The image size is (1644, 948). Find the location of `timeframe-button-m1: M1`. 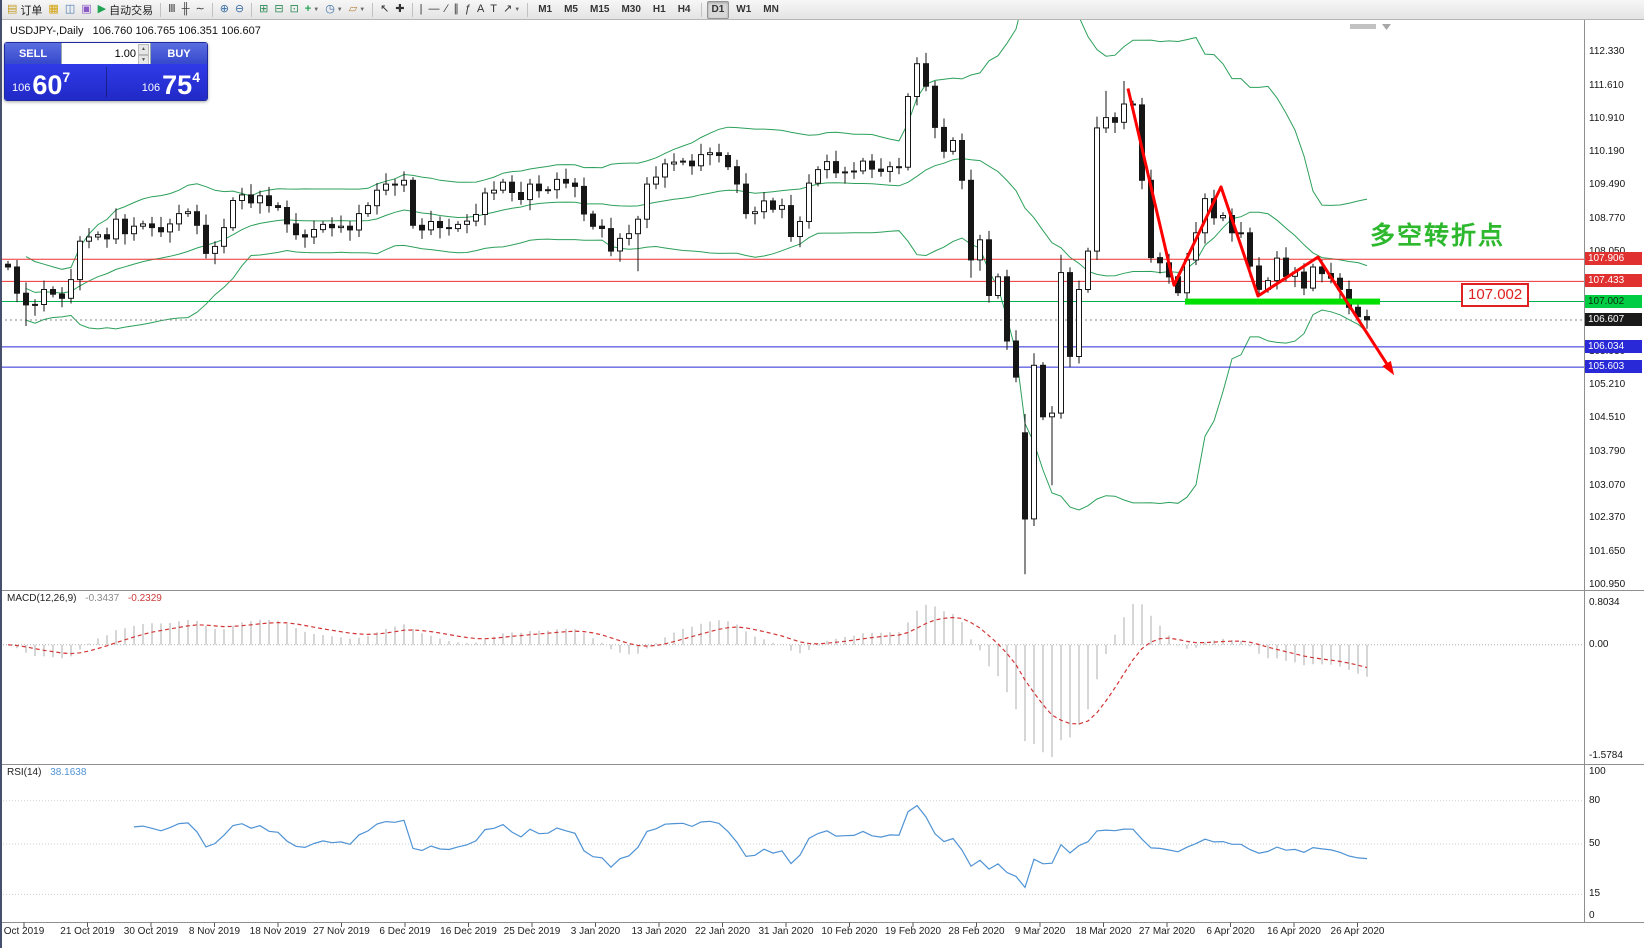

timeframe-button-m1: M1 is located at coordinates (545, 9).